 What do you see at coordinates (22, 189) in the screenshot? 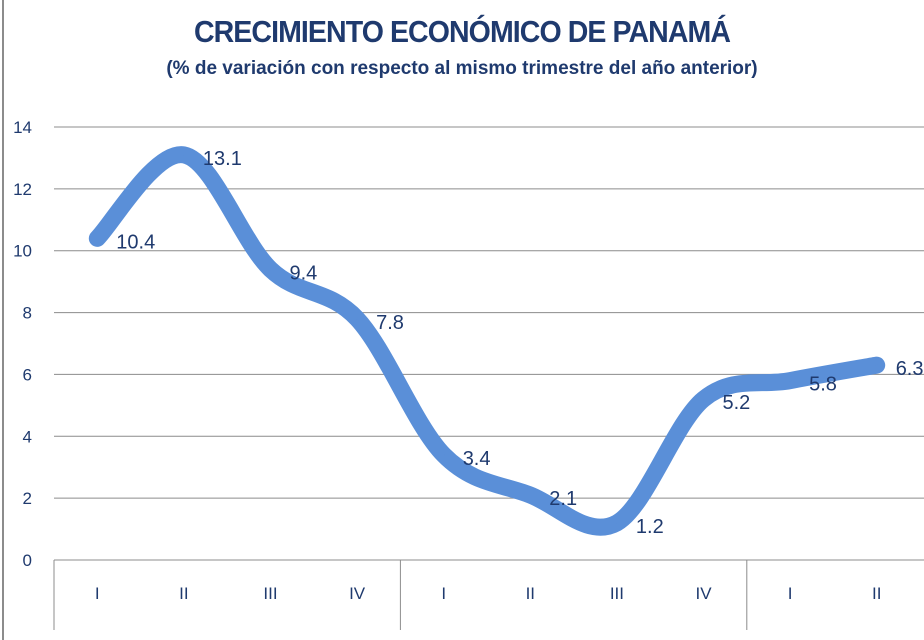
I see `y-tick-label: 12` at bounding box center [22, 189].